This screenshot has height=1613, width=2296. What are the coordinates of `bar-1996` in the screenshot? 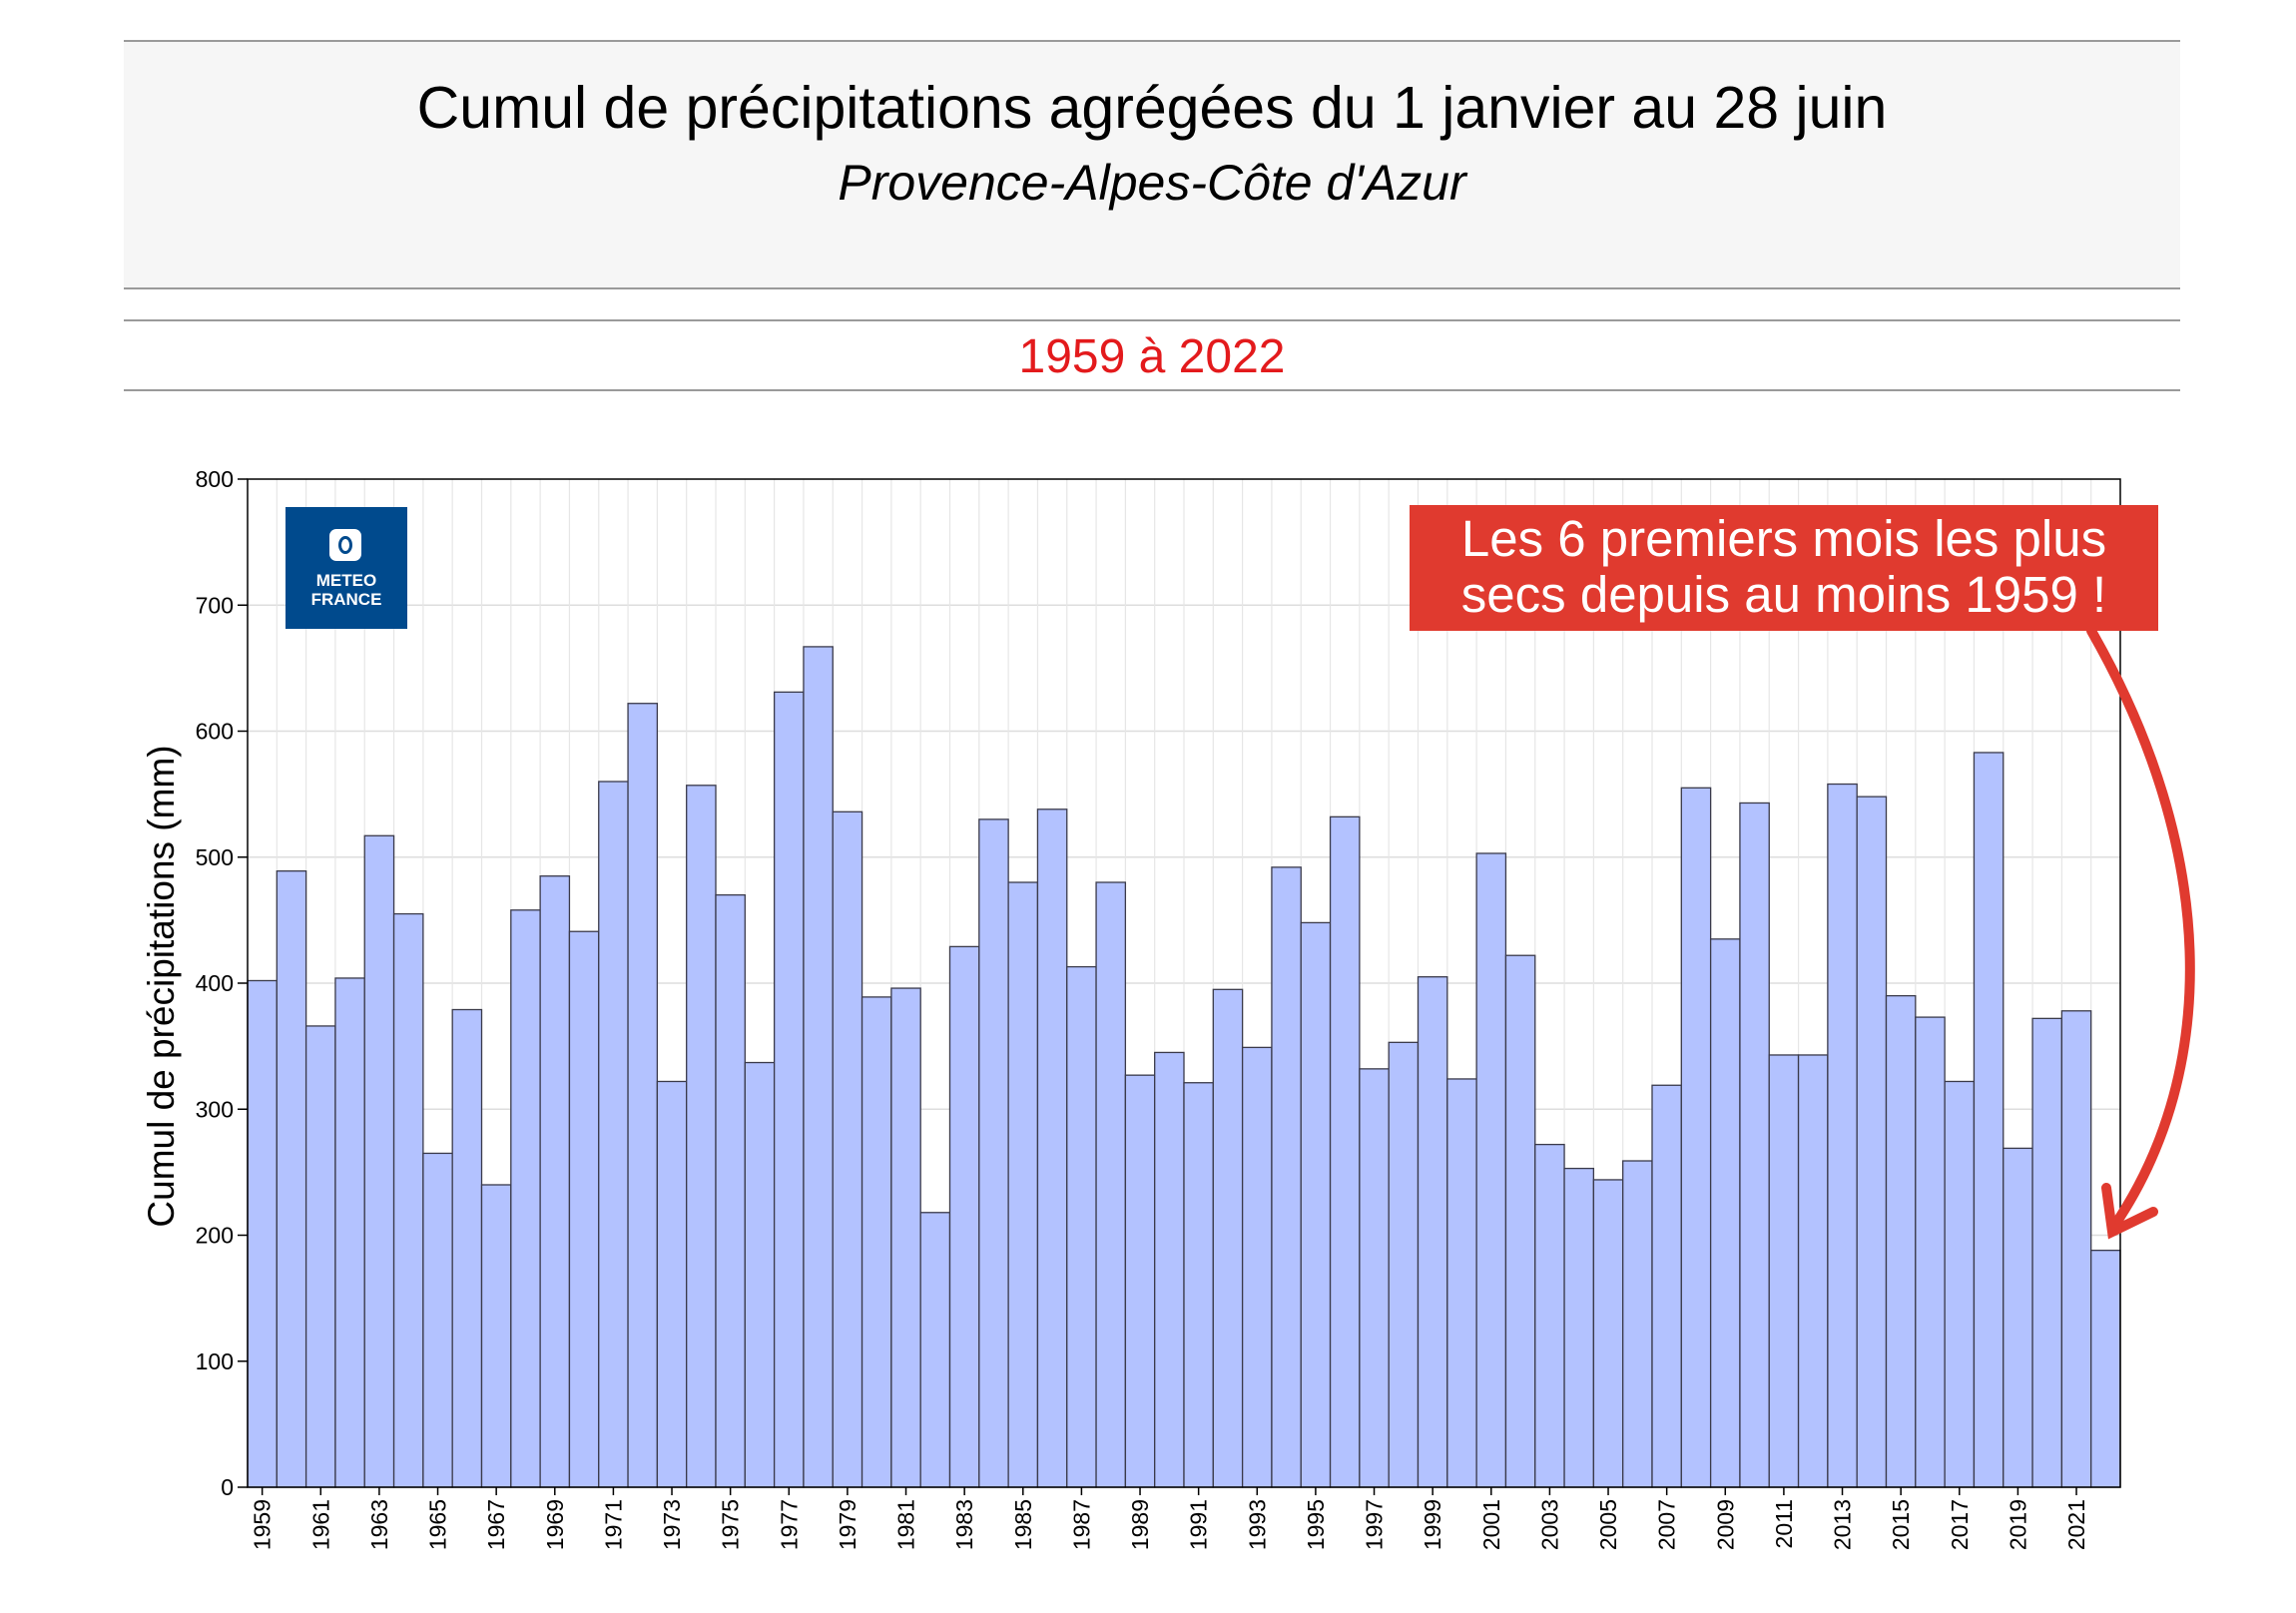 It's located at (1345, 1151).